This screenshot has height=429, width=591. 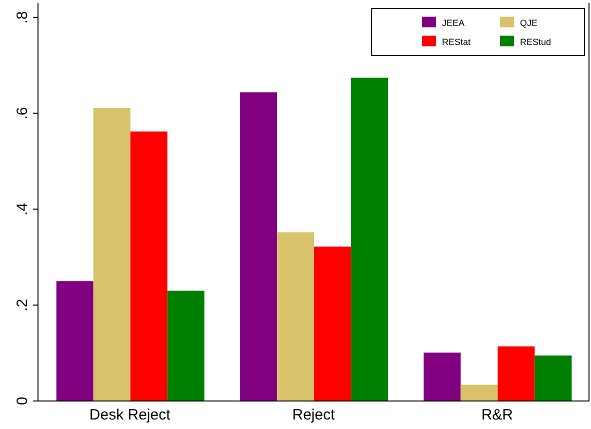 I want to click on x-tick-label: Reject, so click(x=314, y=415).